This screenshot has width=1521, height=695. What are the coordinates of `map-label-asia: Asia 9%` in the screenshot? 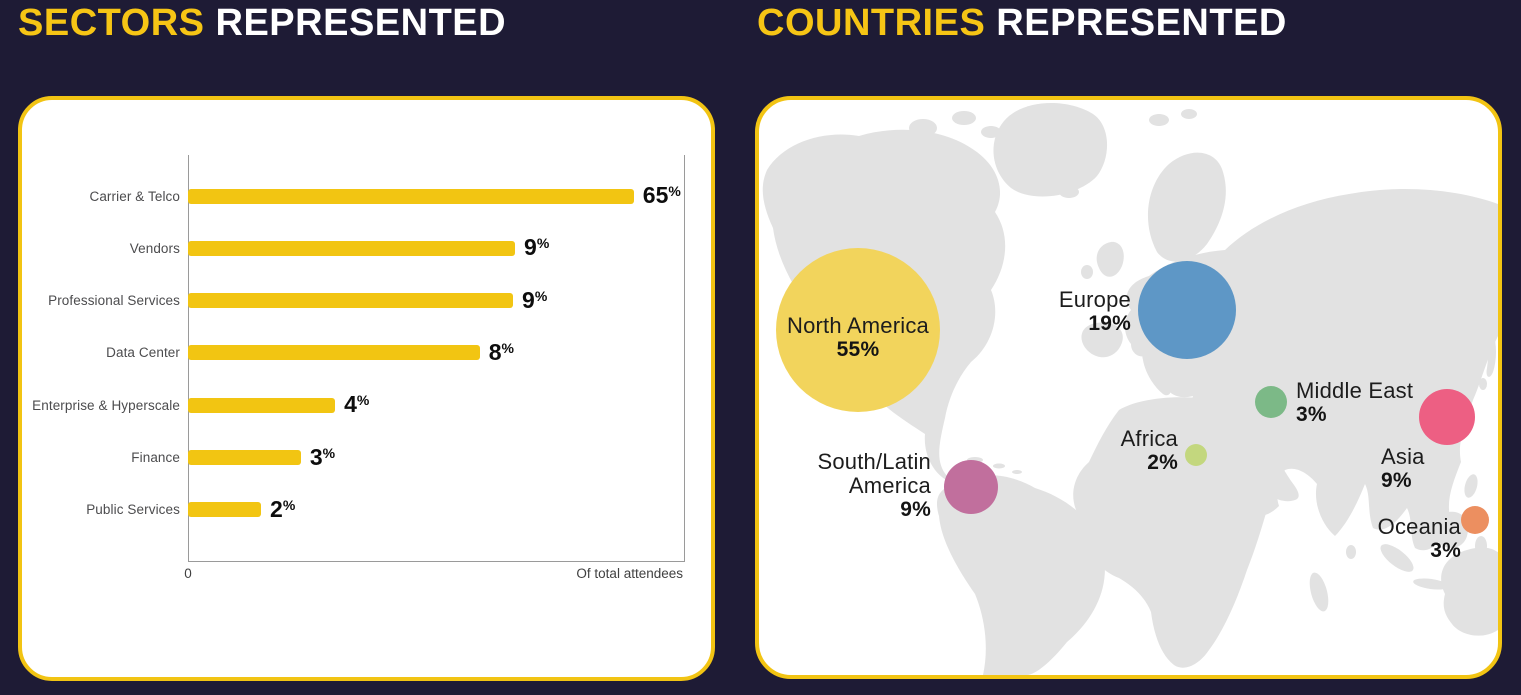 It's located at (1403, 469).